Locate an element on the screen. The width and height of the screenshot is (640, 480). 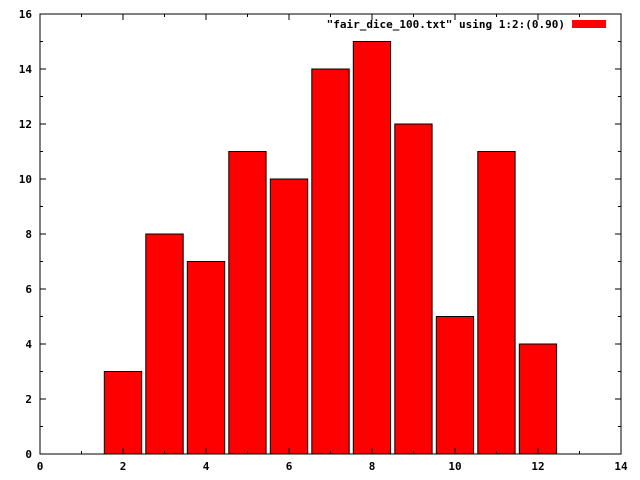
legend-swatch is located at coordinates (589, 24).